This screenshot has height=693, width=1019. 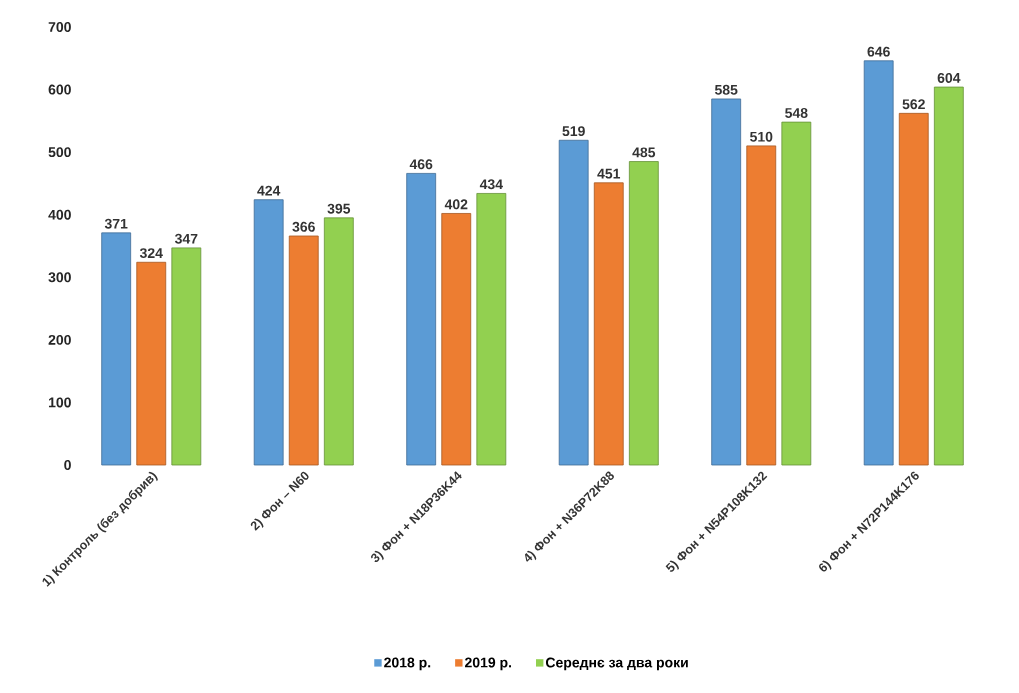 I want to click on legend-label: 2018 р., so click(x=407, y=664).